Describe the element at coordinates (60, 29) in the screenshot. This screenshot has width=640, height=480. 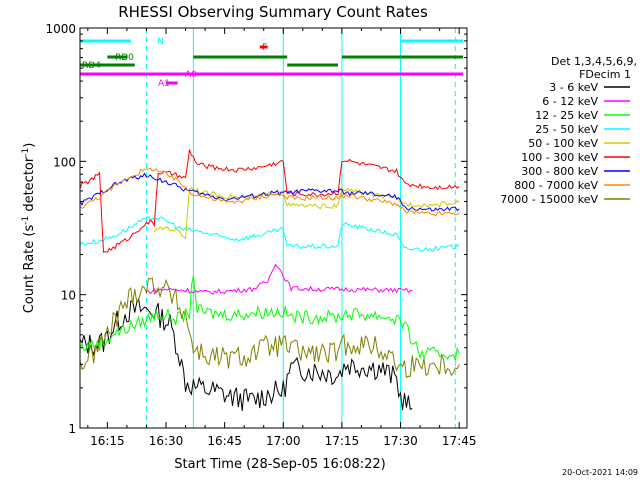
I see `y-tick-label: 1000` at that location.